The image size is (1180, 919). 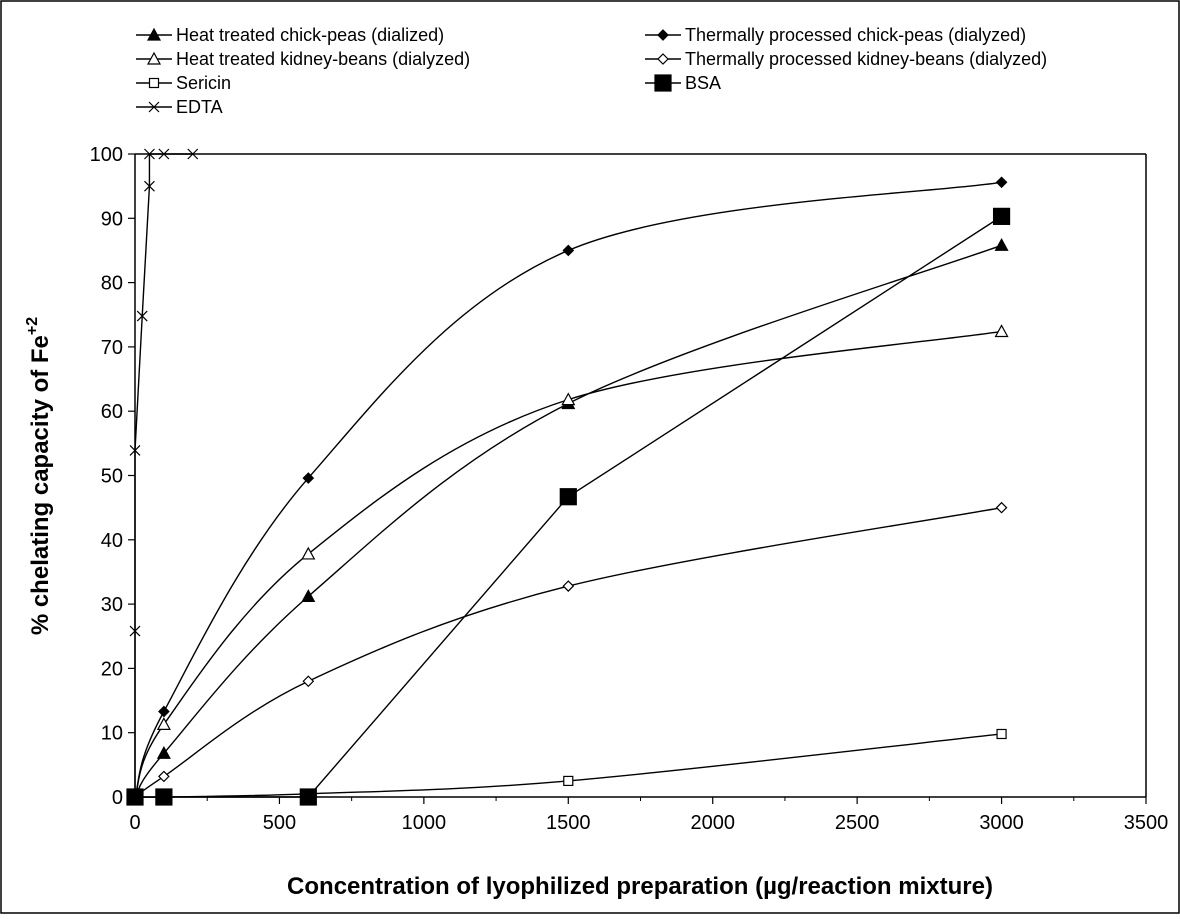 What do you see at coordinates (112, 348) in the screenshot?
I see `y-tick-label: 70` at bounding box center [112, 348].